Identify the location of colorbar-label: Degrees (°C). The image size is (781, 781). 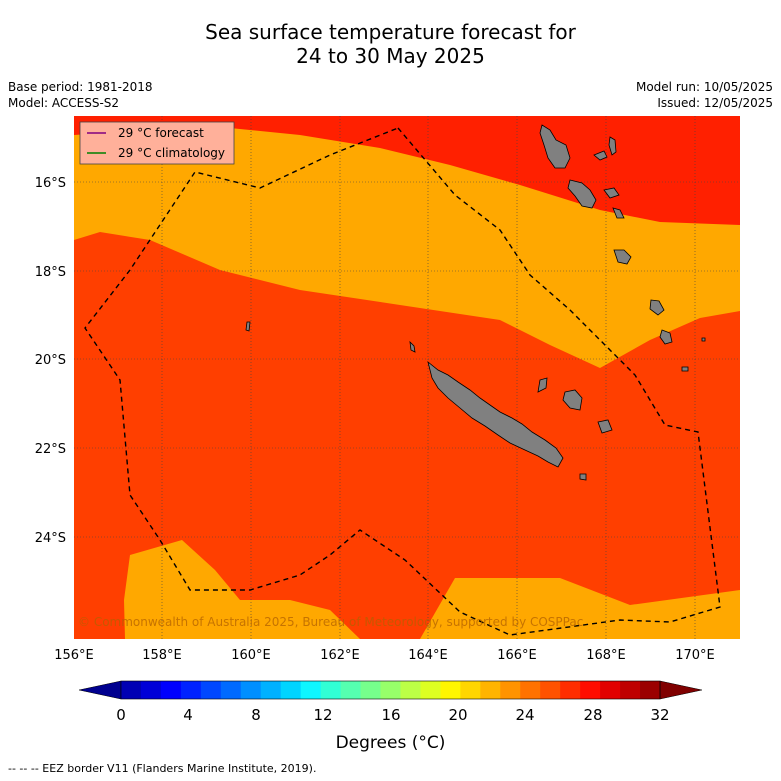
(390, 743).